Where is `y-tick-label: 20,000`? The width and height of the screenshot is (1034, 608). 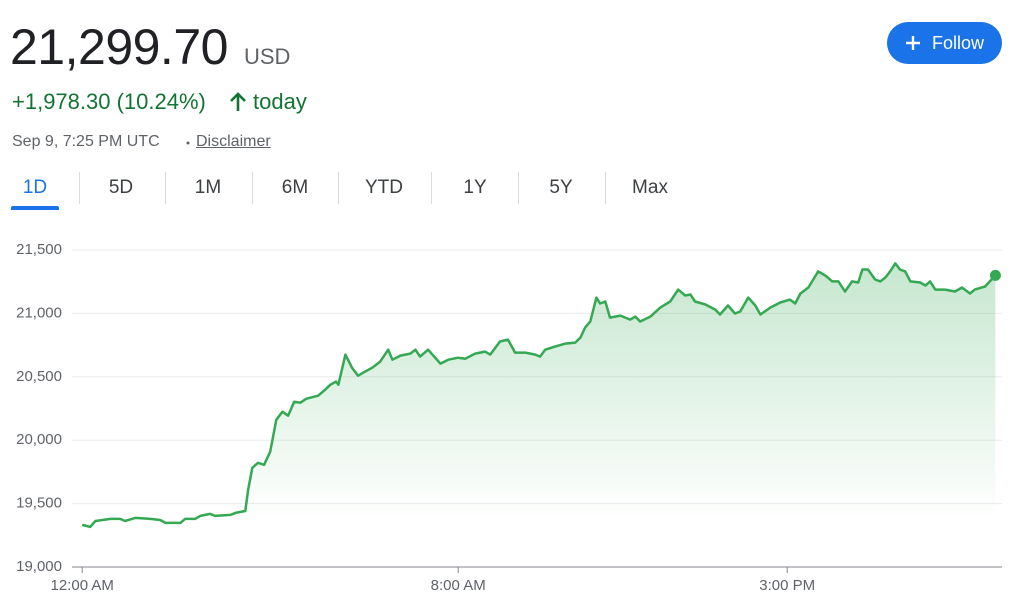 y-tick-label: 20,000 is located at coordinates (39, 439).